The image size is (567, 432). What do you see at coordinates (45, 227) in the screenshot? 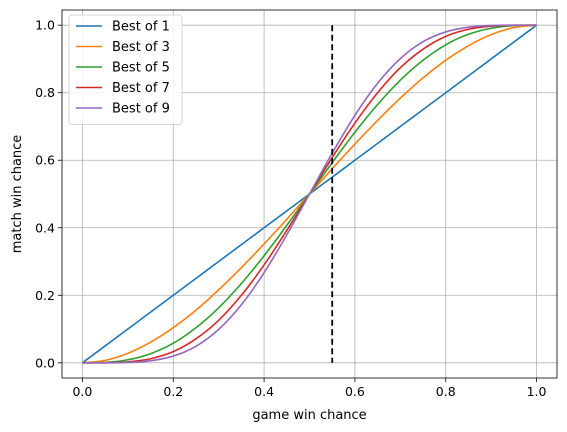
I see `y-tick-label: 0.4` at bounding box center [45, 227].